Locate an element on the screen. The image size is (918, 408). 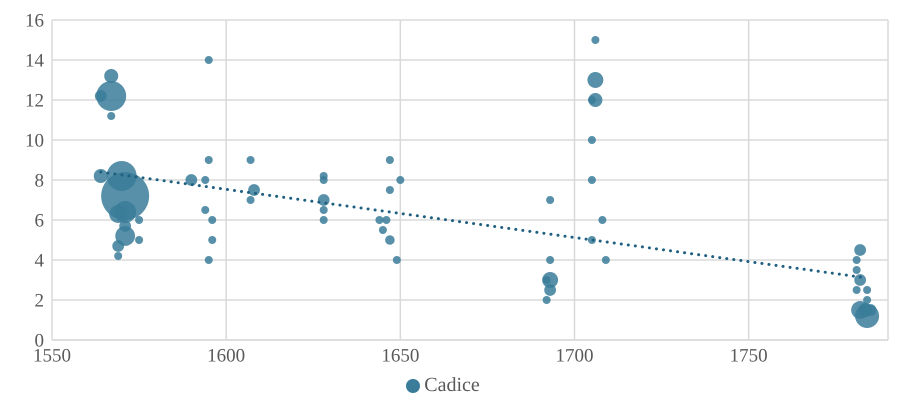
y-tick-label: 16 is located at coordinates (34, 21).